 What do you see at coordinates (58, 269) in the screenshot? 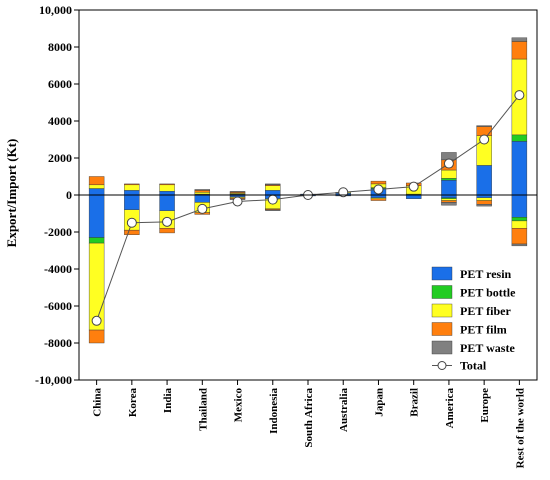
I see `y-tick-label: -4000` at bounding box center [58, 269].